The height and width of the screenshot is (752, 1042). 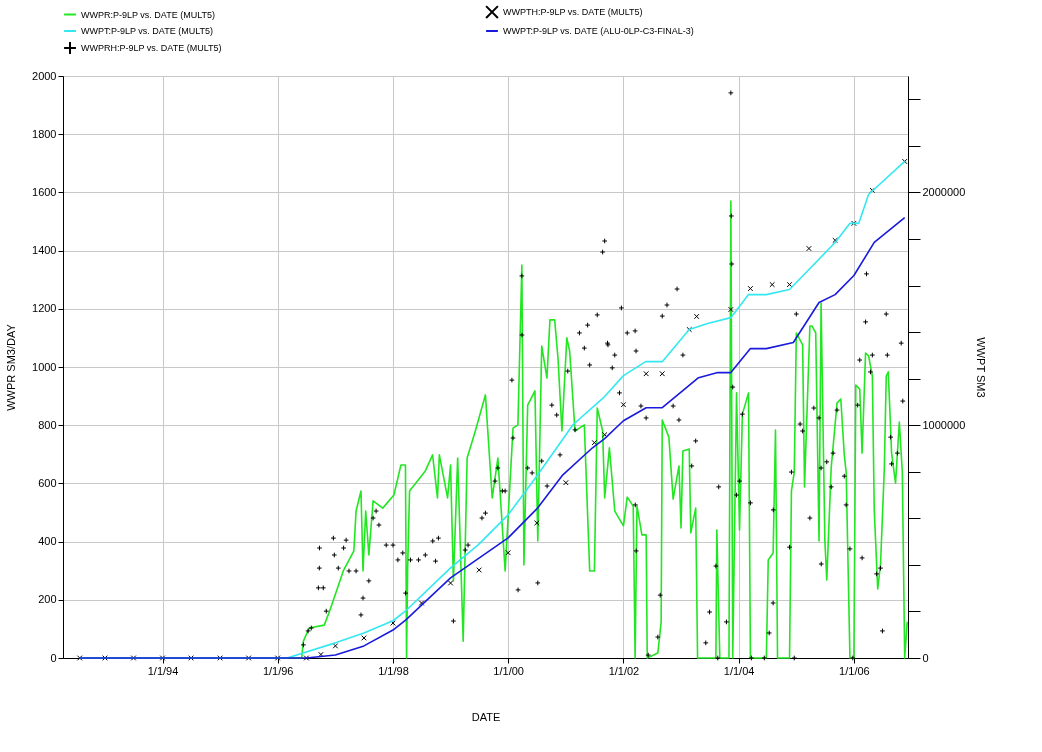 What do you see at coordinates (47, 424) in the screenshot?
I see `y-tick-label: 800` at bounding box center [47, 424].